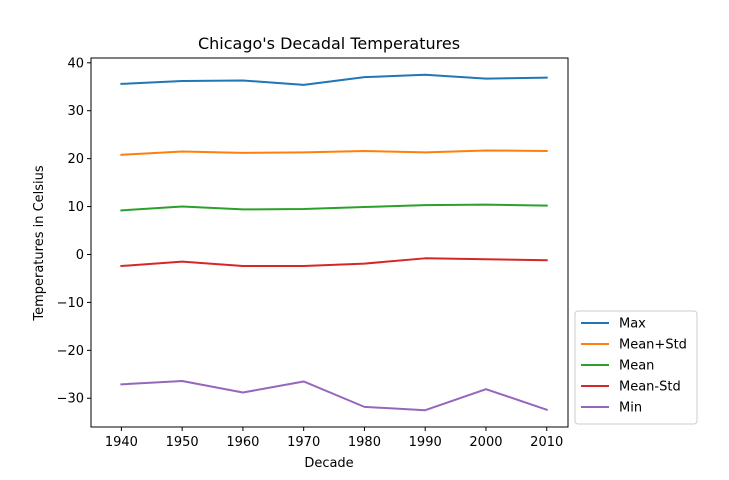  What do you see at coordinates (242, 442) in the screenshot?
I see `x-tick-label: 1960` at bounding box center [242, 442].